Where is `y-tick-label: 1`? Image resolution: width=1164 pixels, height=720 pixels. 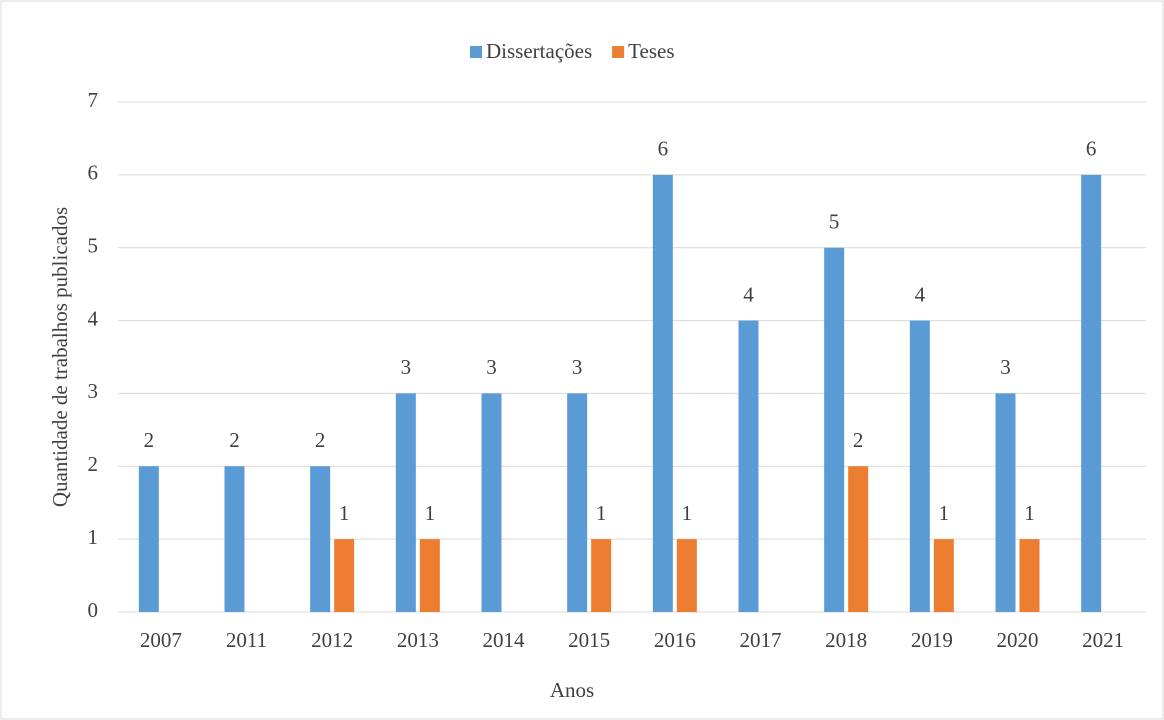 y-tick-label: 1 is located at coordinates (93, 537).